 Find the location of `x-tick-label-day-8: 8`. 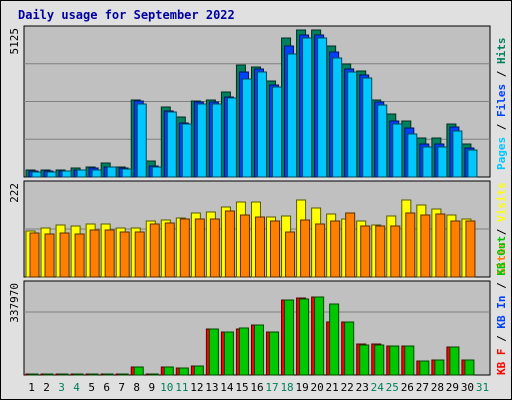

x-tick-label-day-8: 8 is located at coordinates (136, 387).